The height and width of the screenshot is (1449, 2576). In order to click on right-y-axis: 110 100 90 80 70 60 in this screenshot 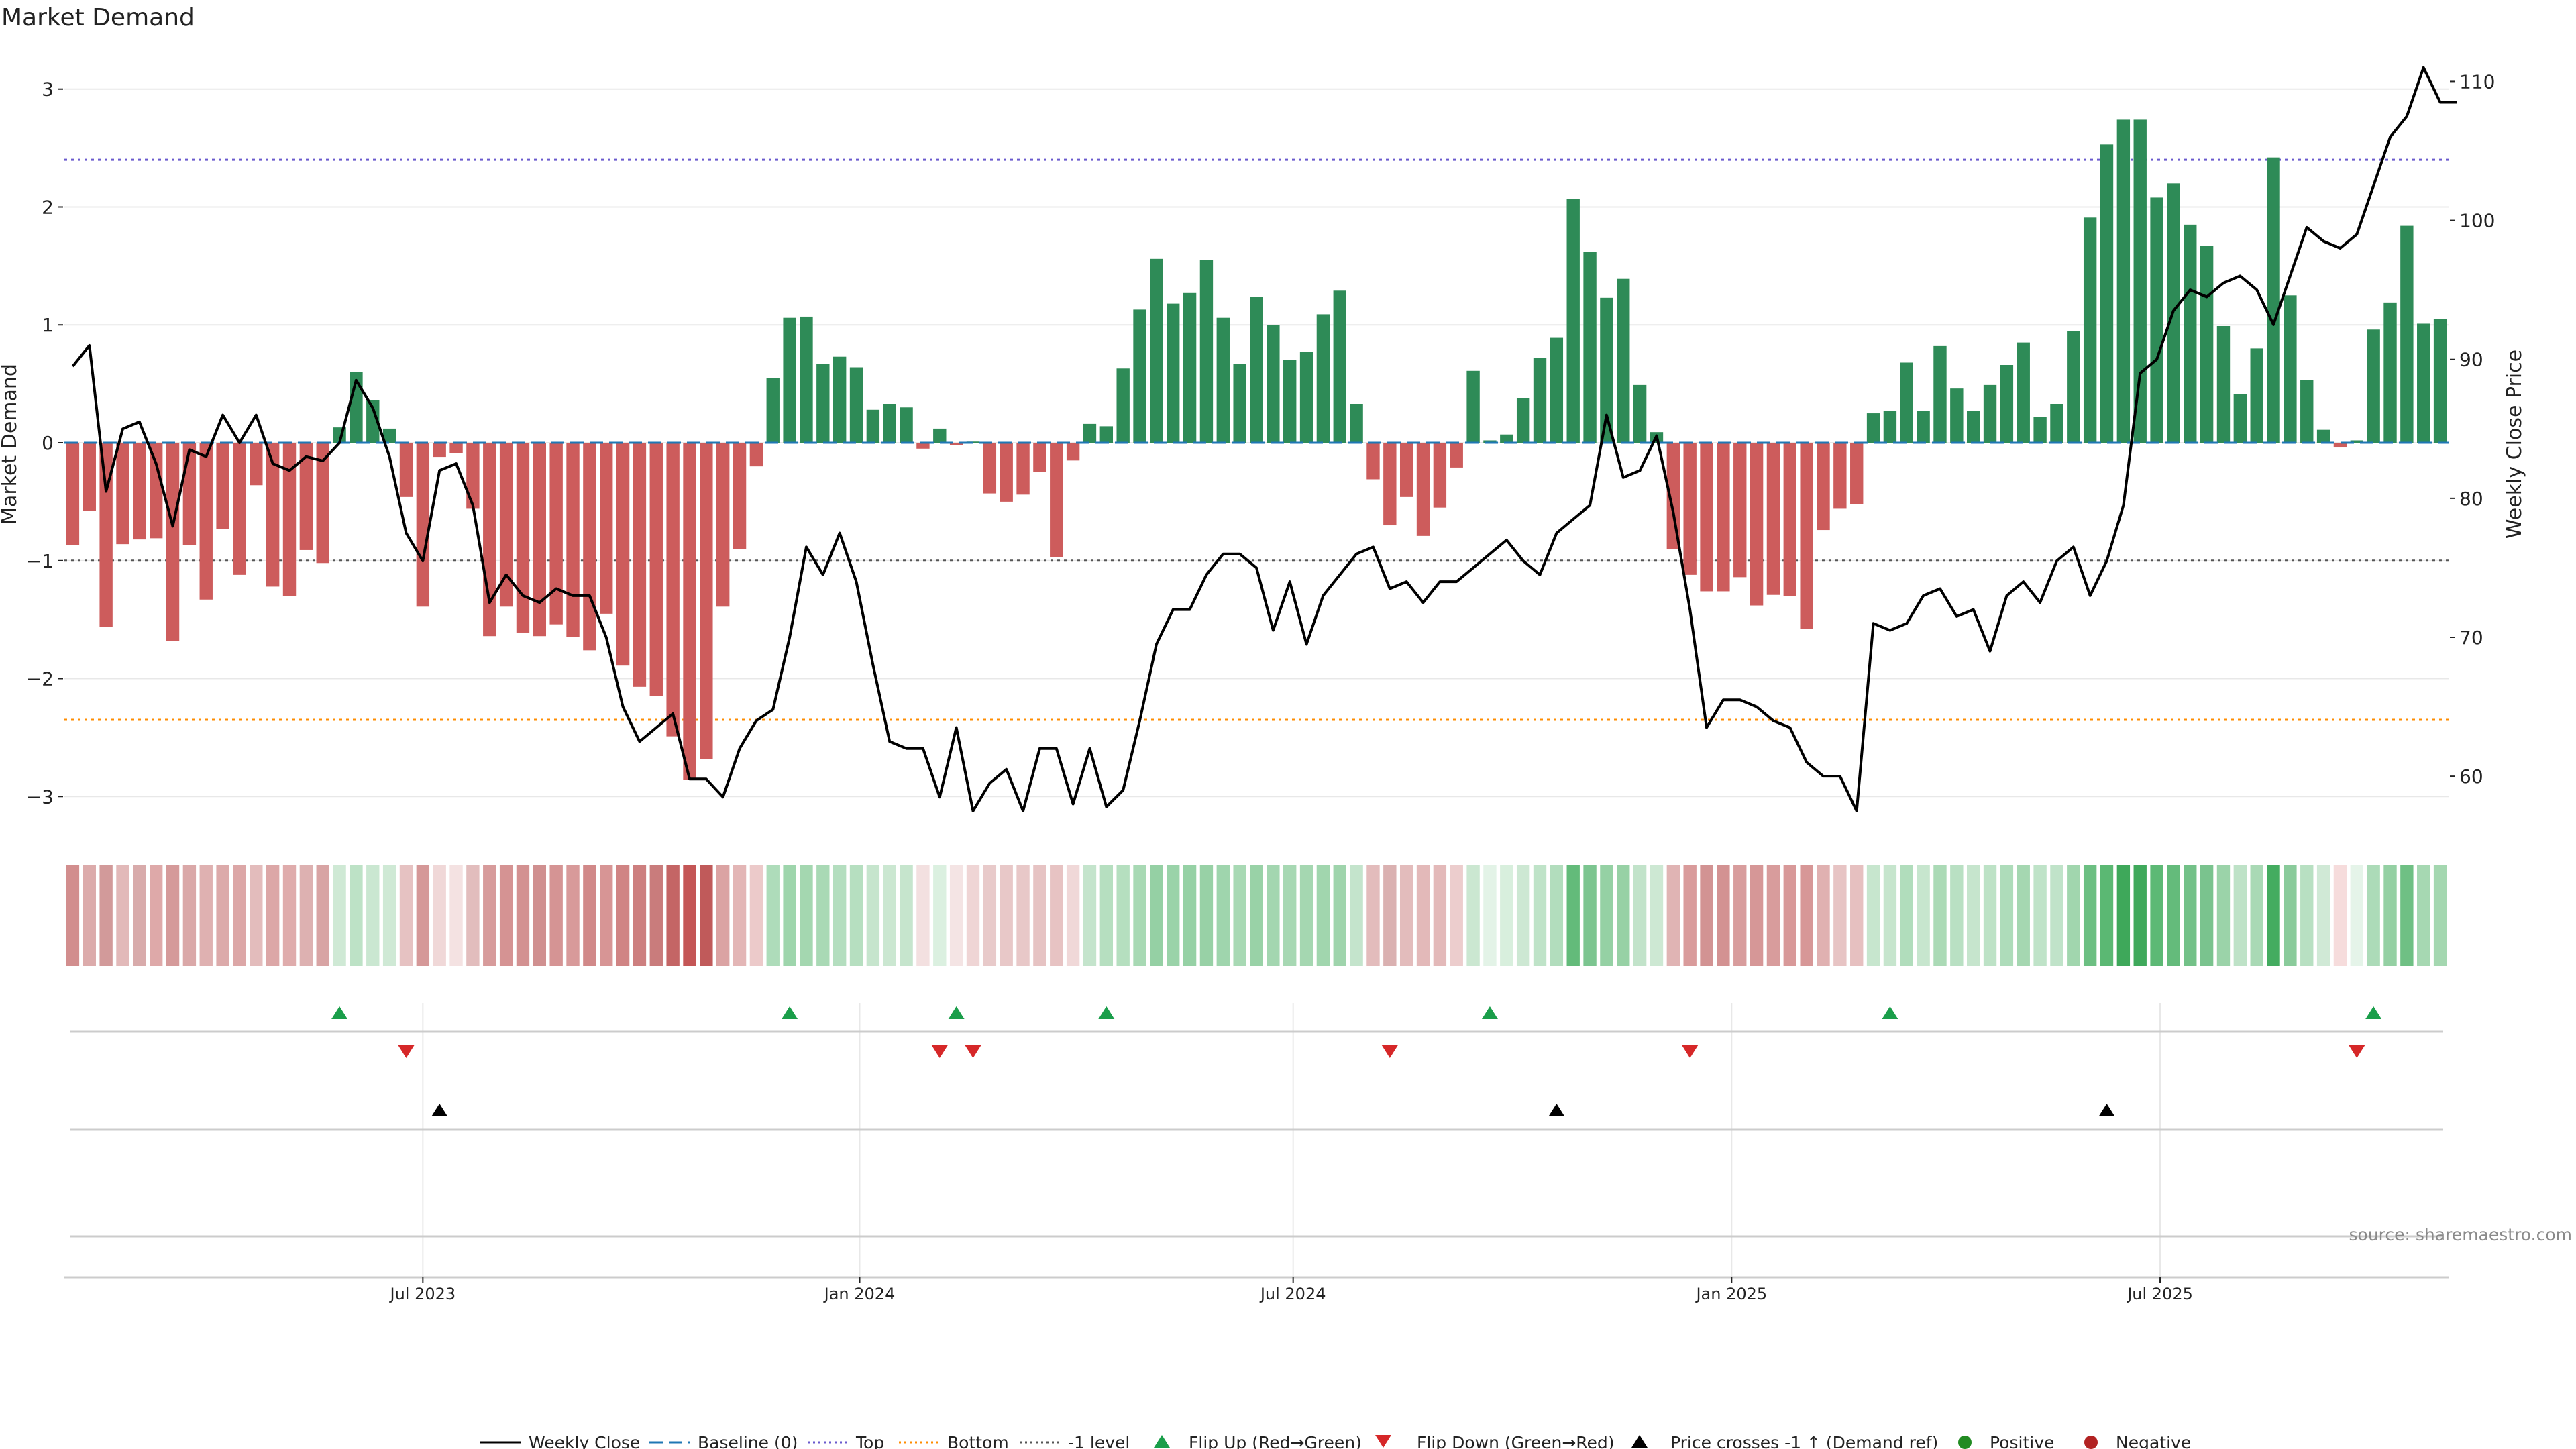, I will do `click(2472, 429)`.